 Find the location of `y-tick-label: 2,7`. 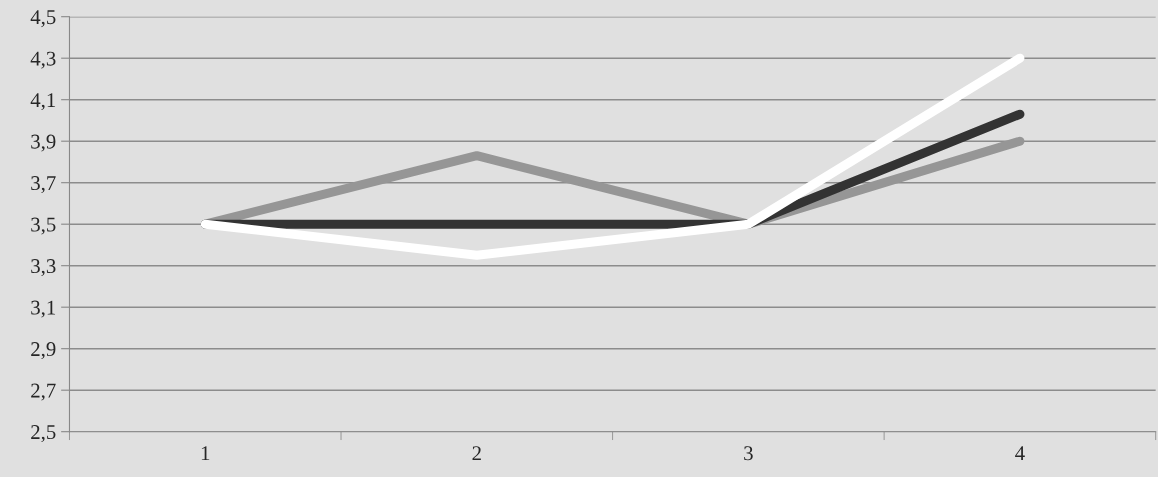

y-tick-label: 2,7 is located at coordinates (43, 392).